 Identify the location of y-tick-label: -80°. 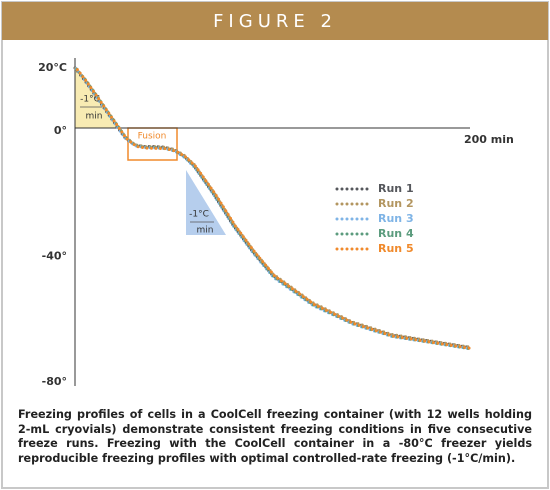
(54, 381).